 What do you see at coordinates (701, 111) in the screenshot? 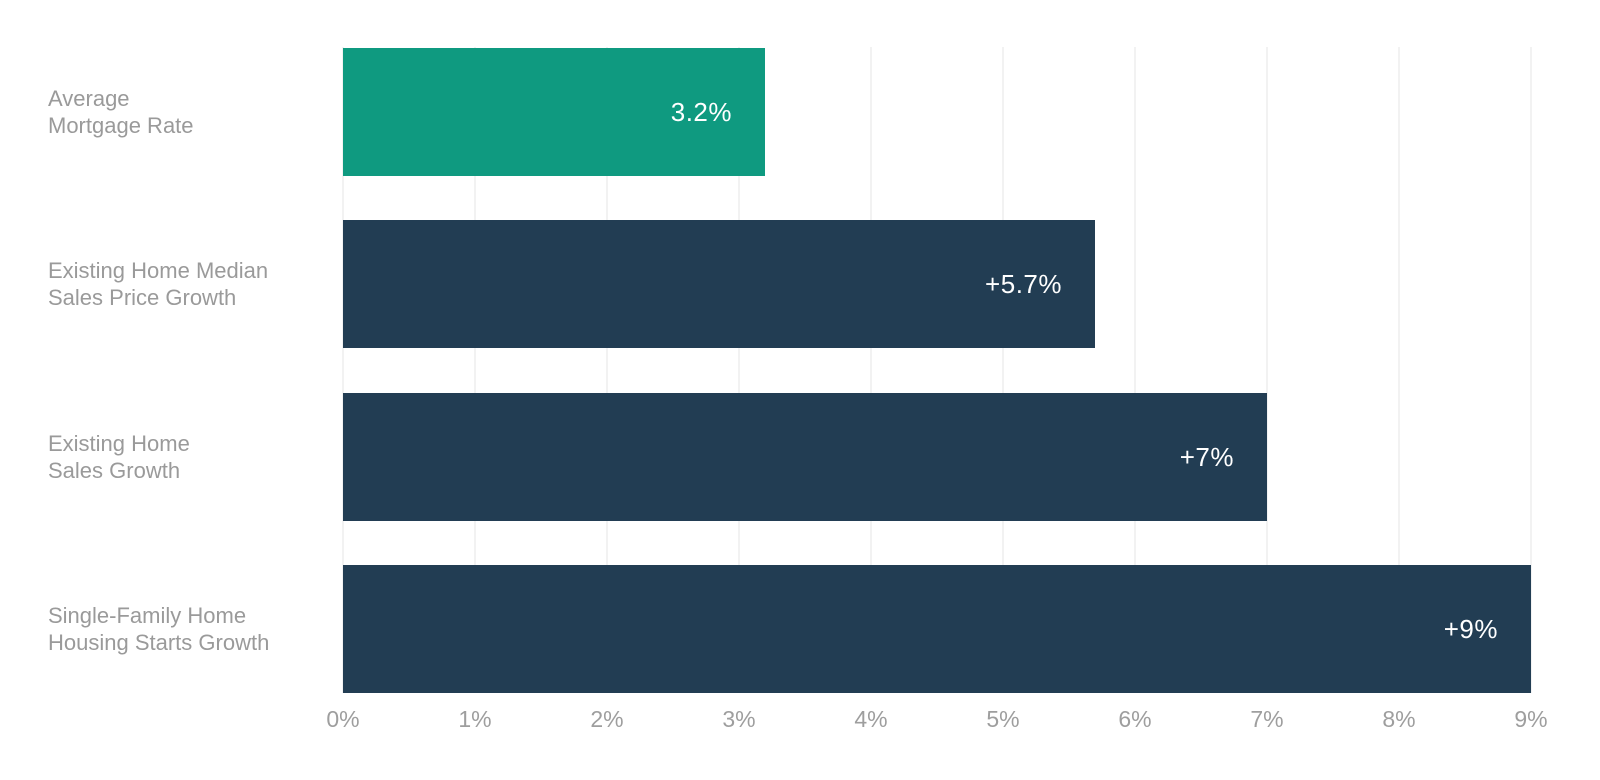
I see `bar-value-label: 3.2%` at bounding box center [701, 111].